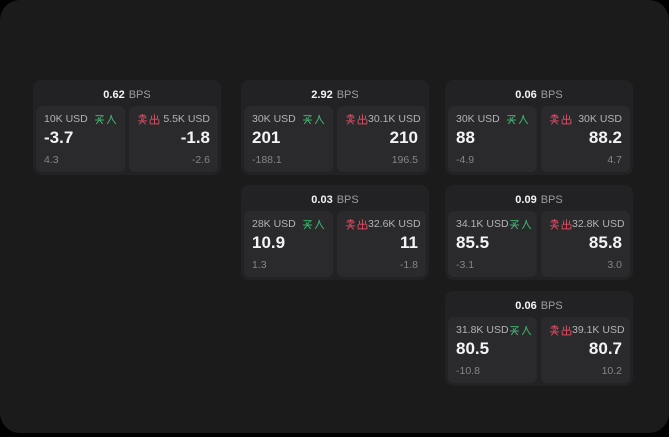 This screenshot has height=437, width=669. Describe the element at coordinates (492, 350) in the screenshot. I see `buy-panel: 31.8K USD` at that location.